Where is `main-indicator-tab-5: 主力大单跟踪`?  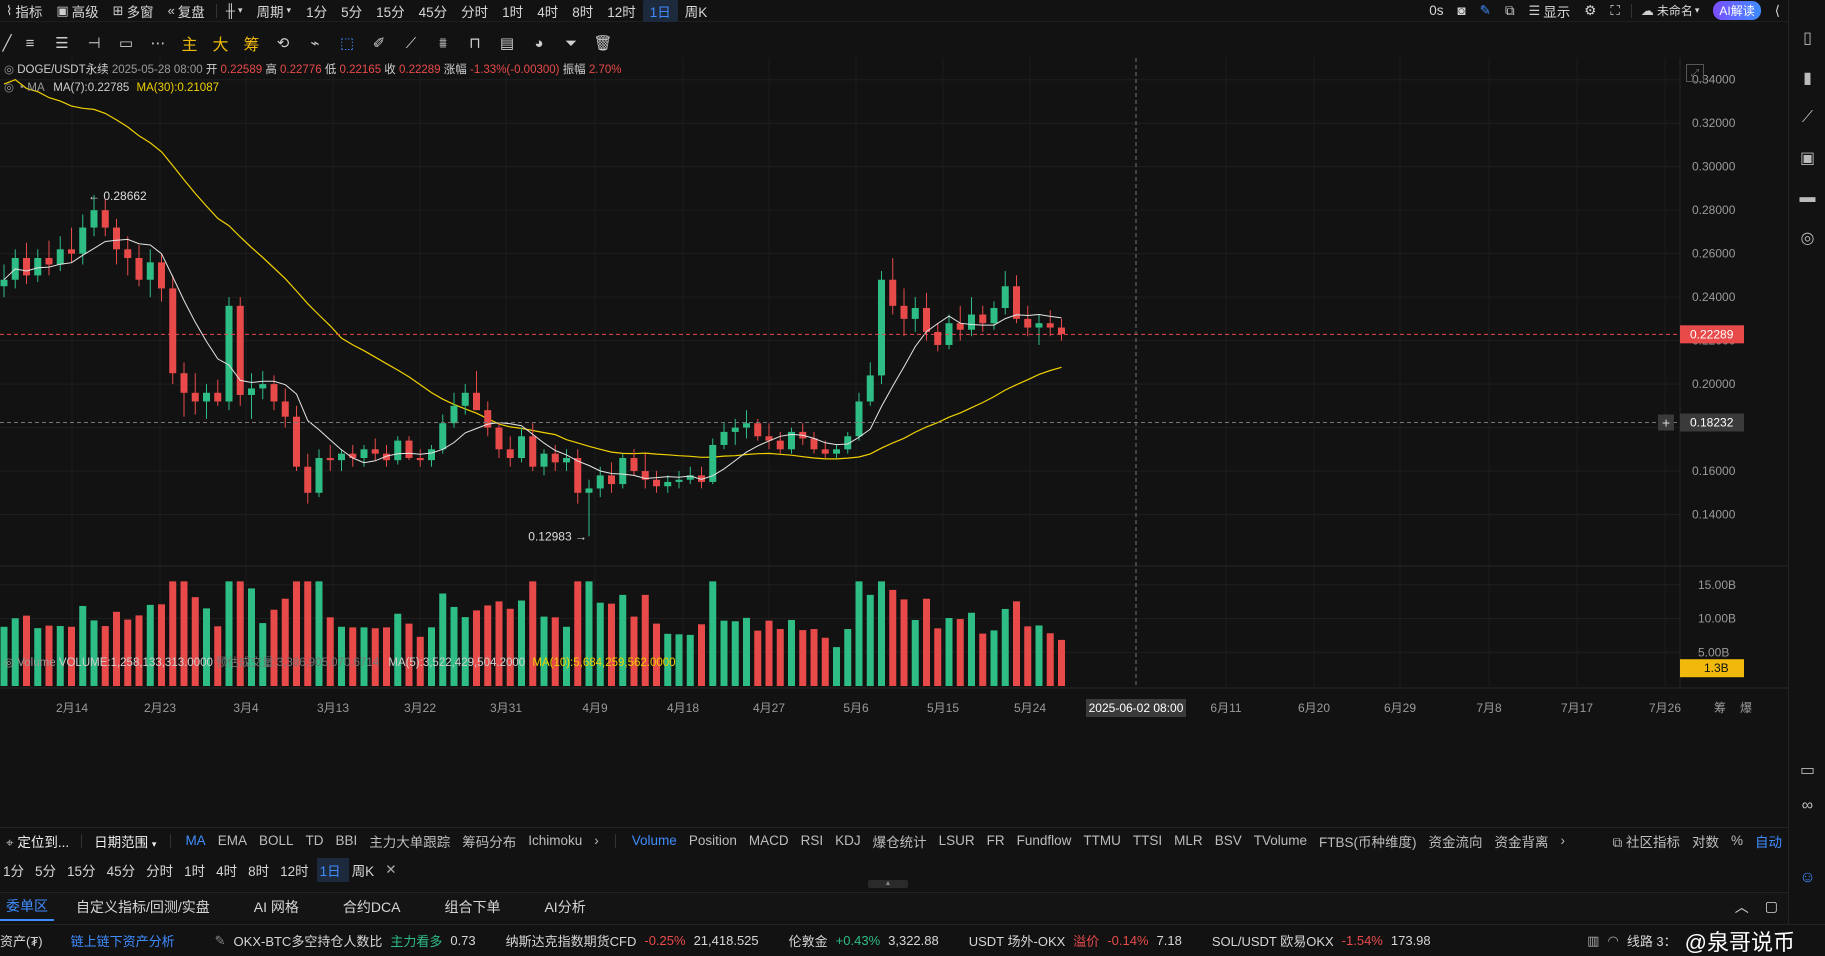
main-indicator-tab-5: 主力大单跟踪 is located at coordinates (410, 842).